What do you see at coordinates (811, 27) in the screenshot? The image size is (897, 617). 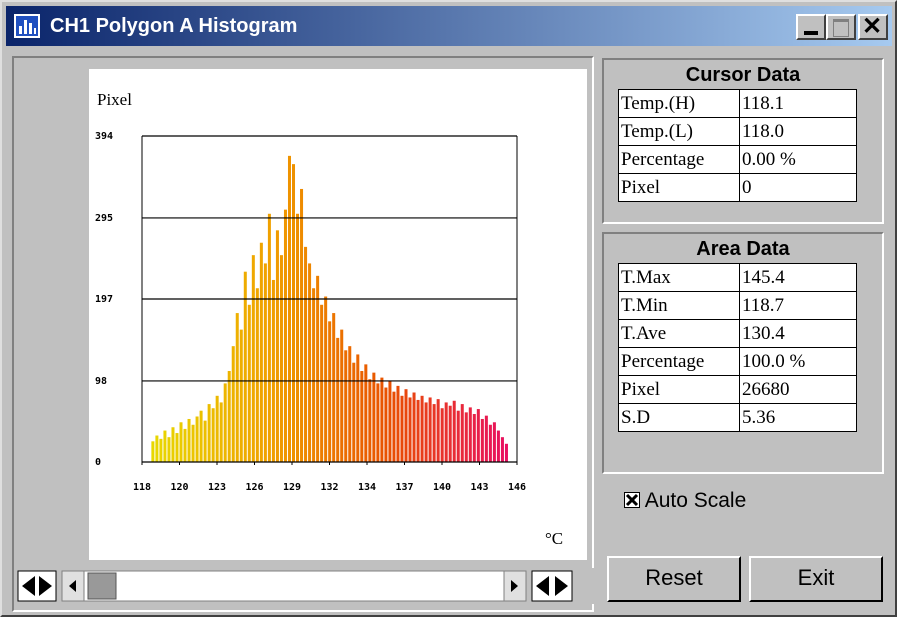 I see `minimize-button` at bounding box center [811, 27].